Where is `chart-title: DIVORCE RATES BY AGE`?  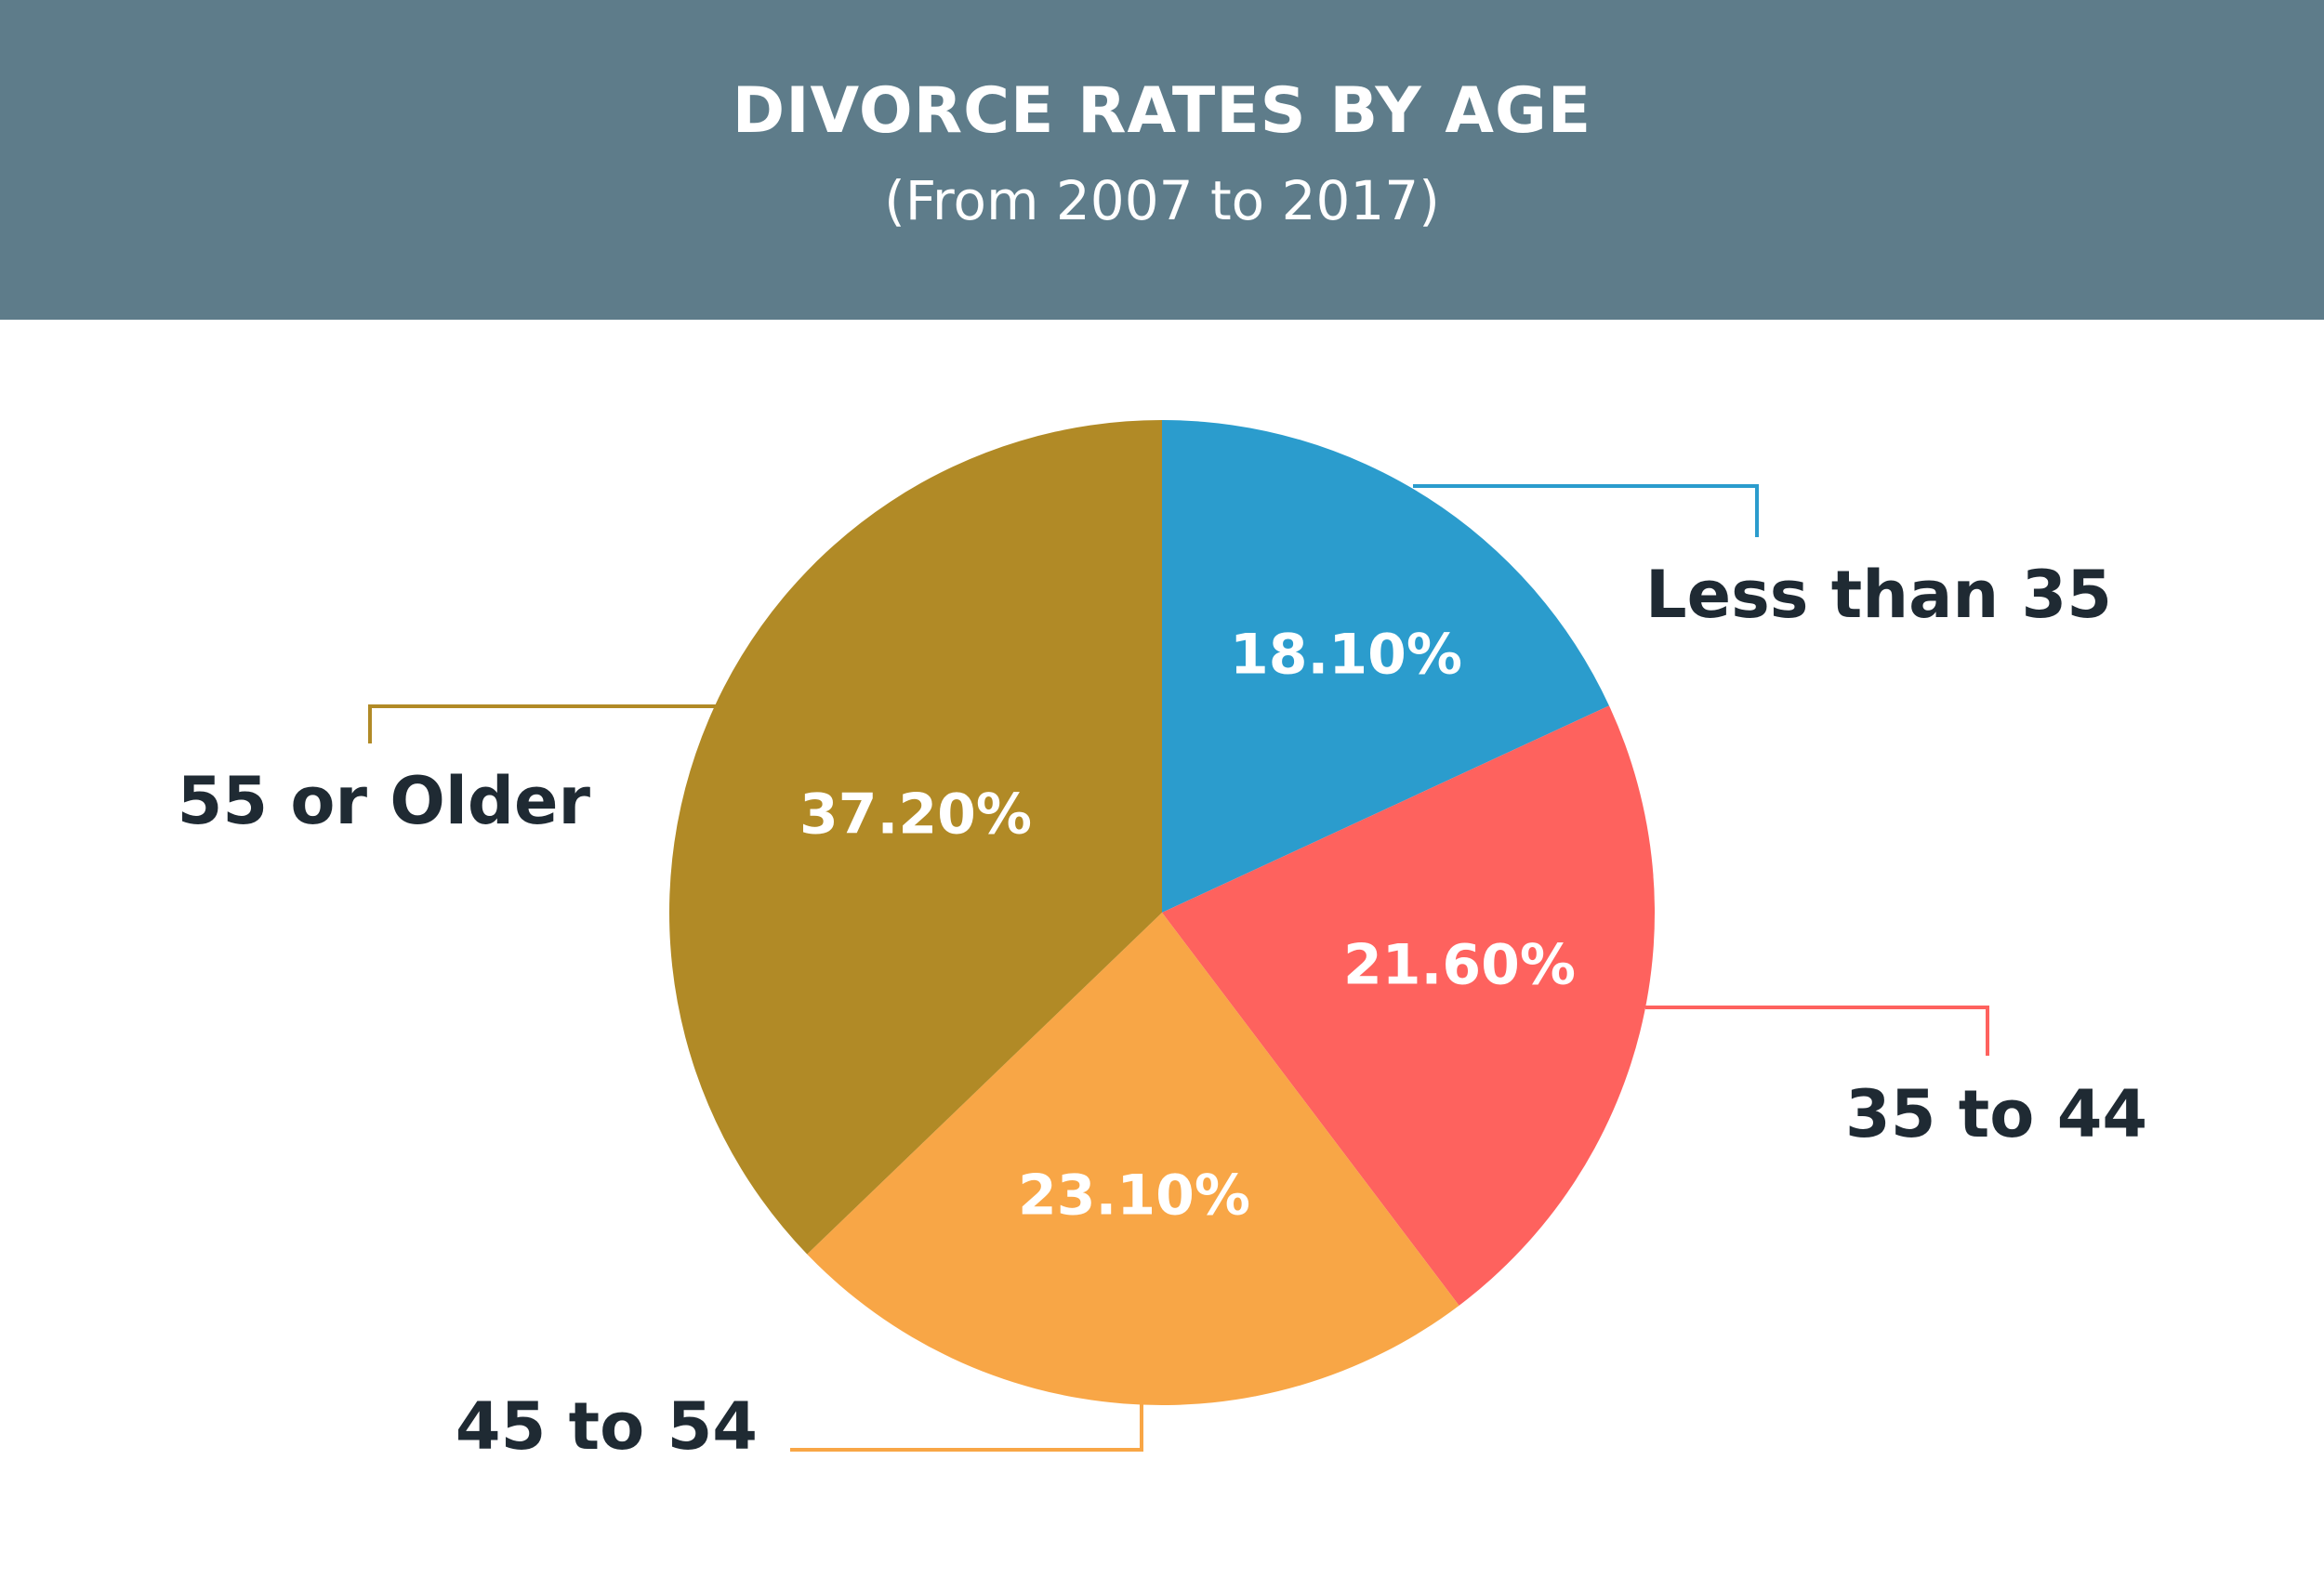 chart-title: DIVORCE RATES BY AGE is located at coordinates (1162, 111).